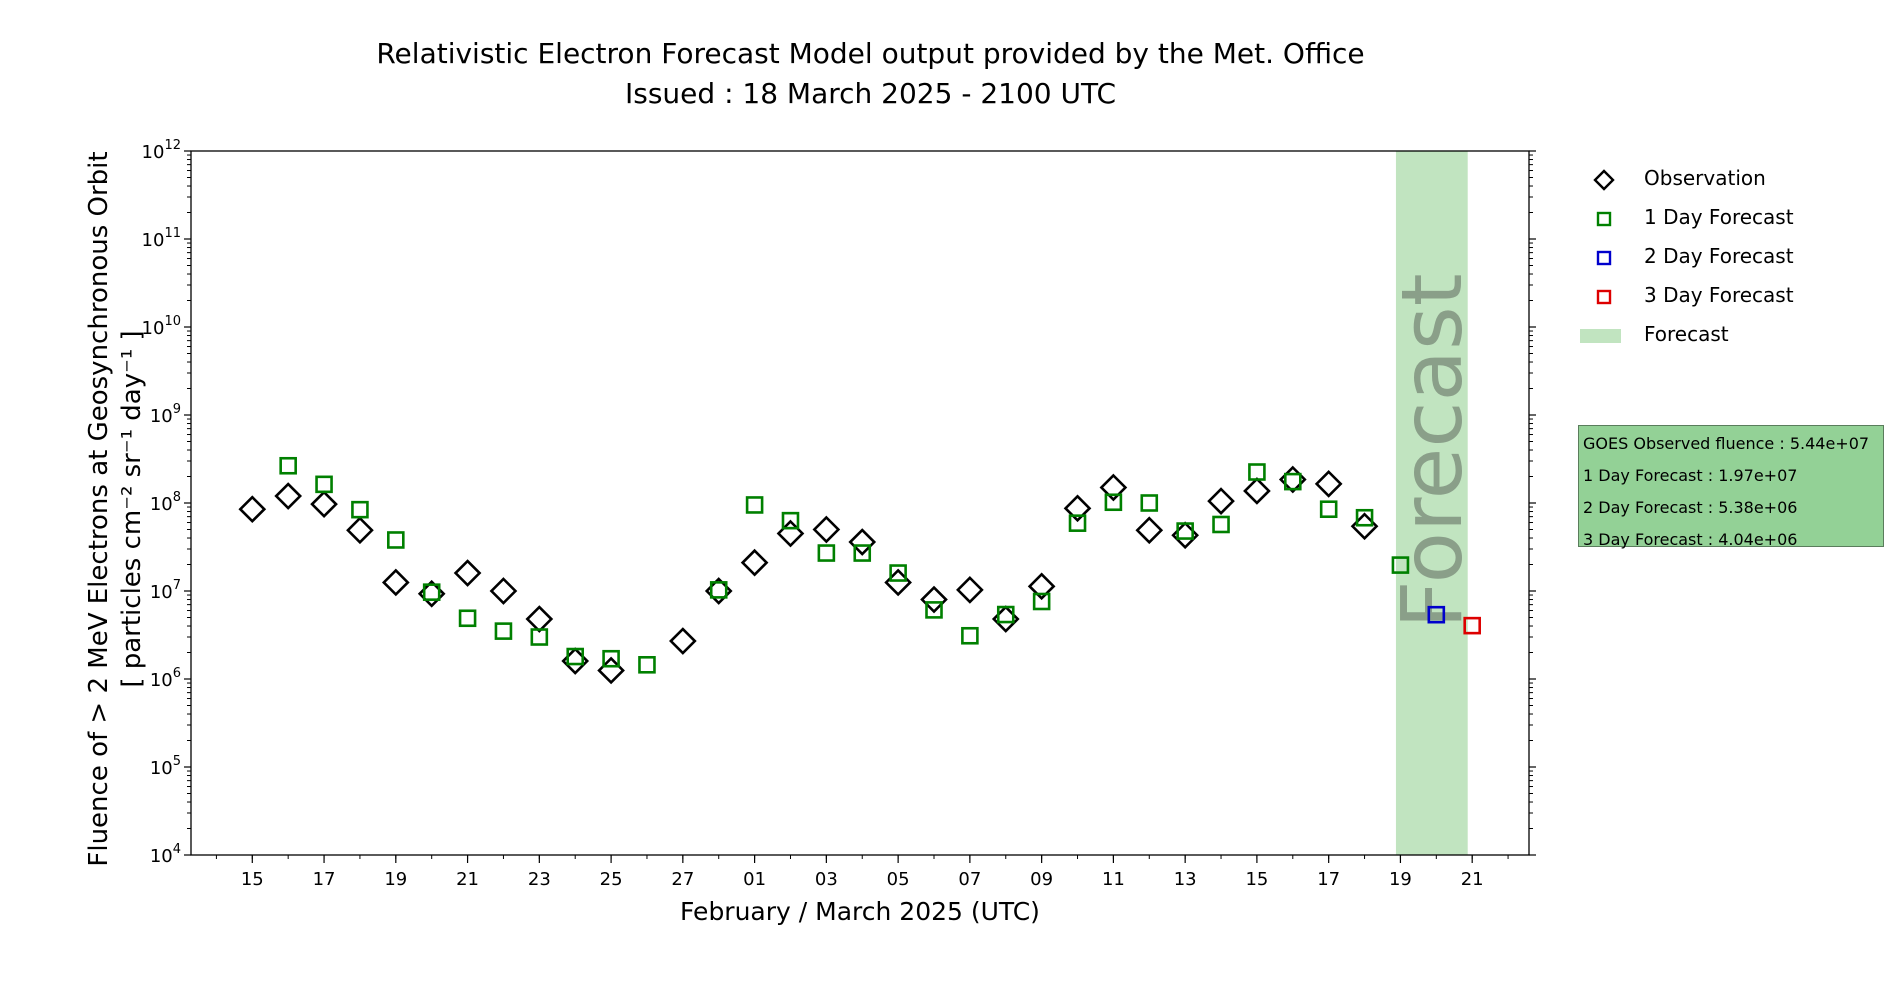  Describe the element at coordinates (1730, 257) in the screenshot. I see `legend-item-2-day-forecast: 2 Day Forecast` at that location.